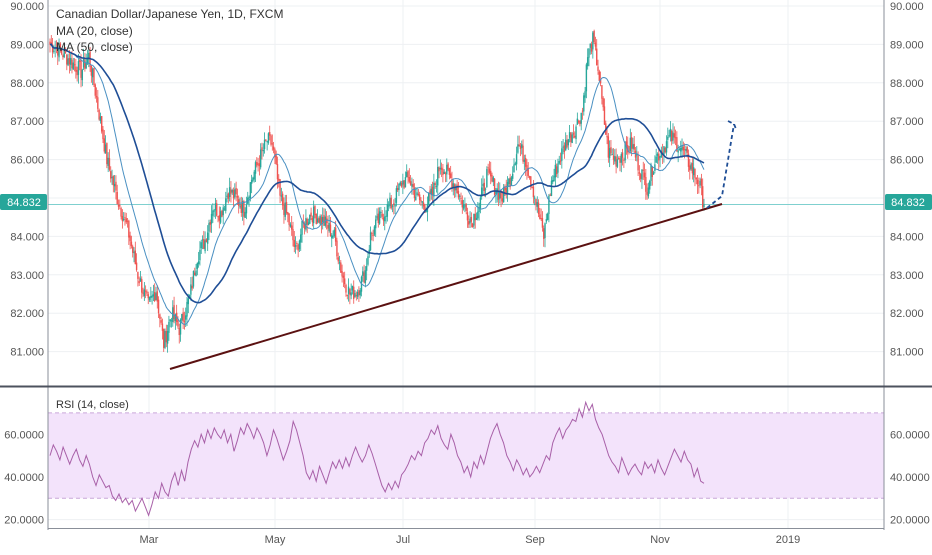 The width and height of the screenshot is (932, 555). Describe the element at coordinates (27, 276) in the screenshot. I see `price-tick-left: 83.000` at that location.